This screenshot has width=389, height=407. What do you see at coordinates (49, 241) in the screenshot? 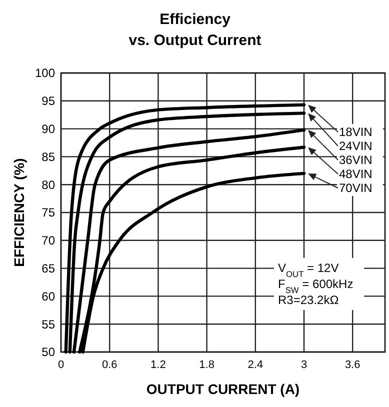
I see `y-tick-label: 70` at bounding box center [49, 241].